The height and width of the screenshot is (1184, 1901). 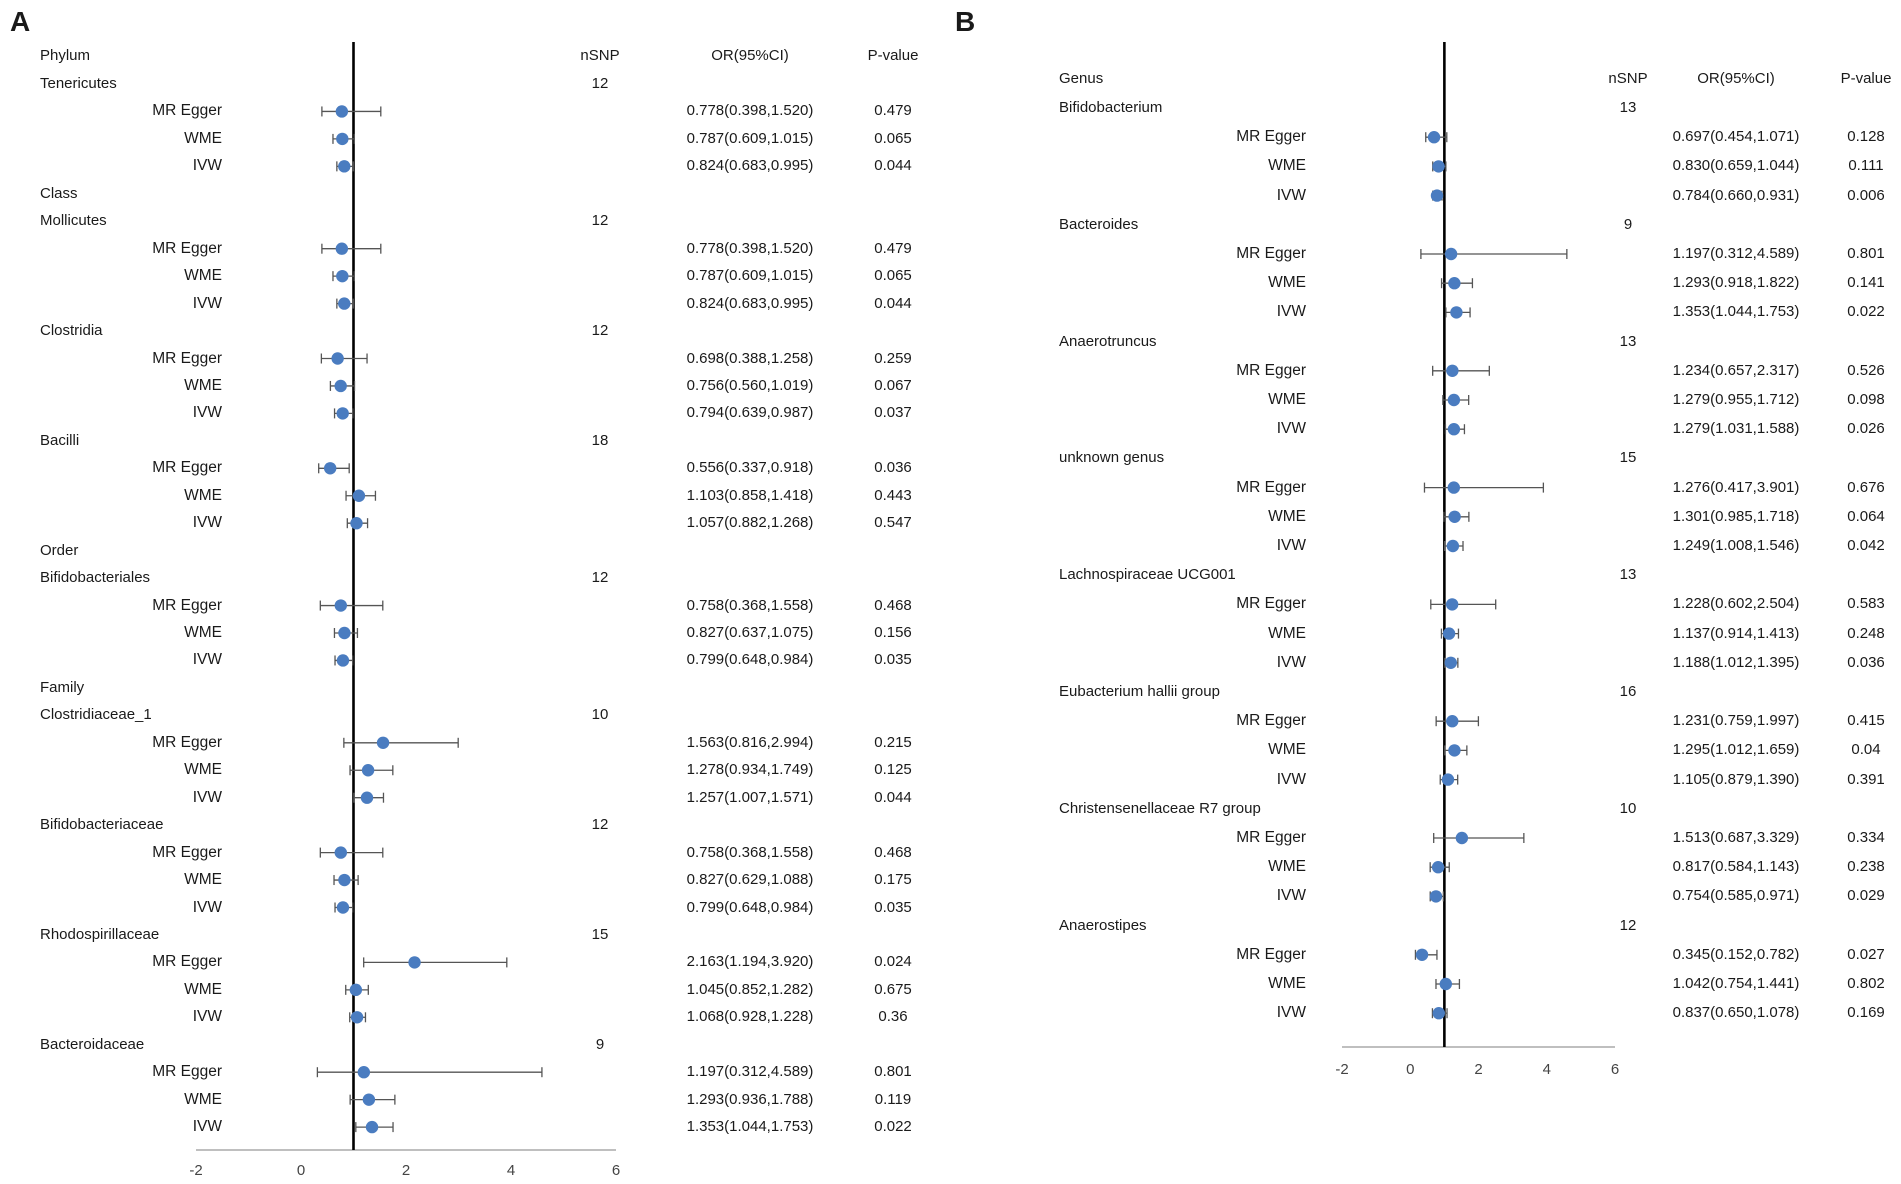 I want to click on p-value: 0.024, so click(x=893, y=962).